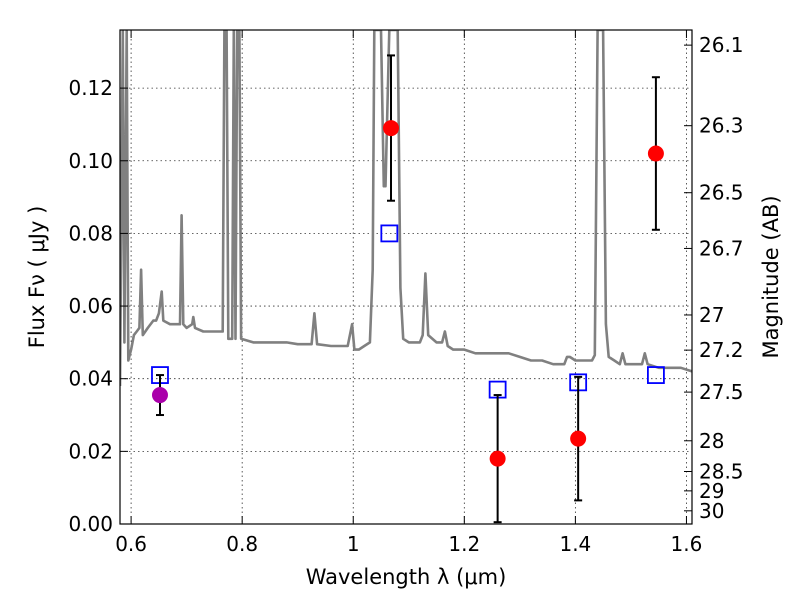 Image resolution: width=800 pixels, height=600 pixels. Describe the element at coordinates (687, 544) in the screenshot. I see `x-tick-label: 1.6` at that location.